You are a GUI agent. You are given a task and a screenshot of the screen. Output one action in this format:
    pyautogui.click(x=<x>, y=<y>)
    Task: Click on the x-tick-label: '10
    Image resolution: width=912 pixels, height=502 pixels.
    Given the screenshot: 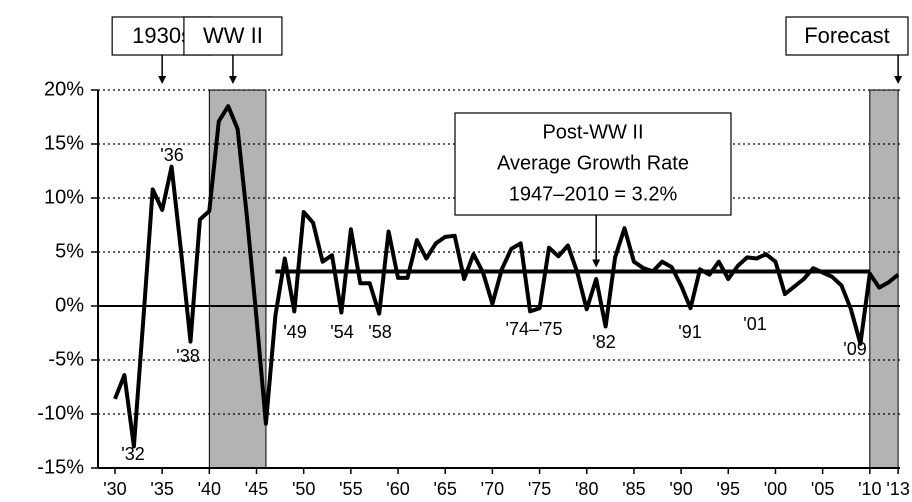 What is the action you would take?
    pyautogui.click(x=869, y=489)
    